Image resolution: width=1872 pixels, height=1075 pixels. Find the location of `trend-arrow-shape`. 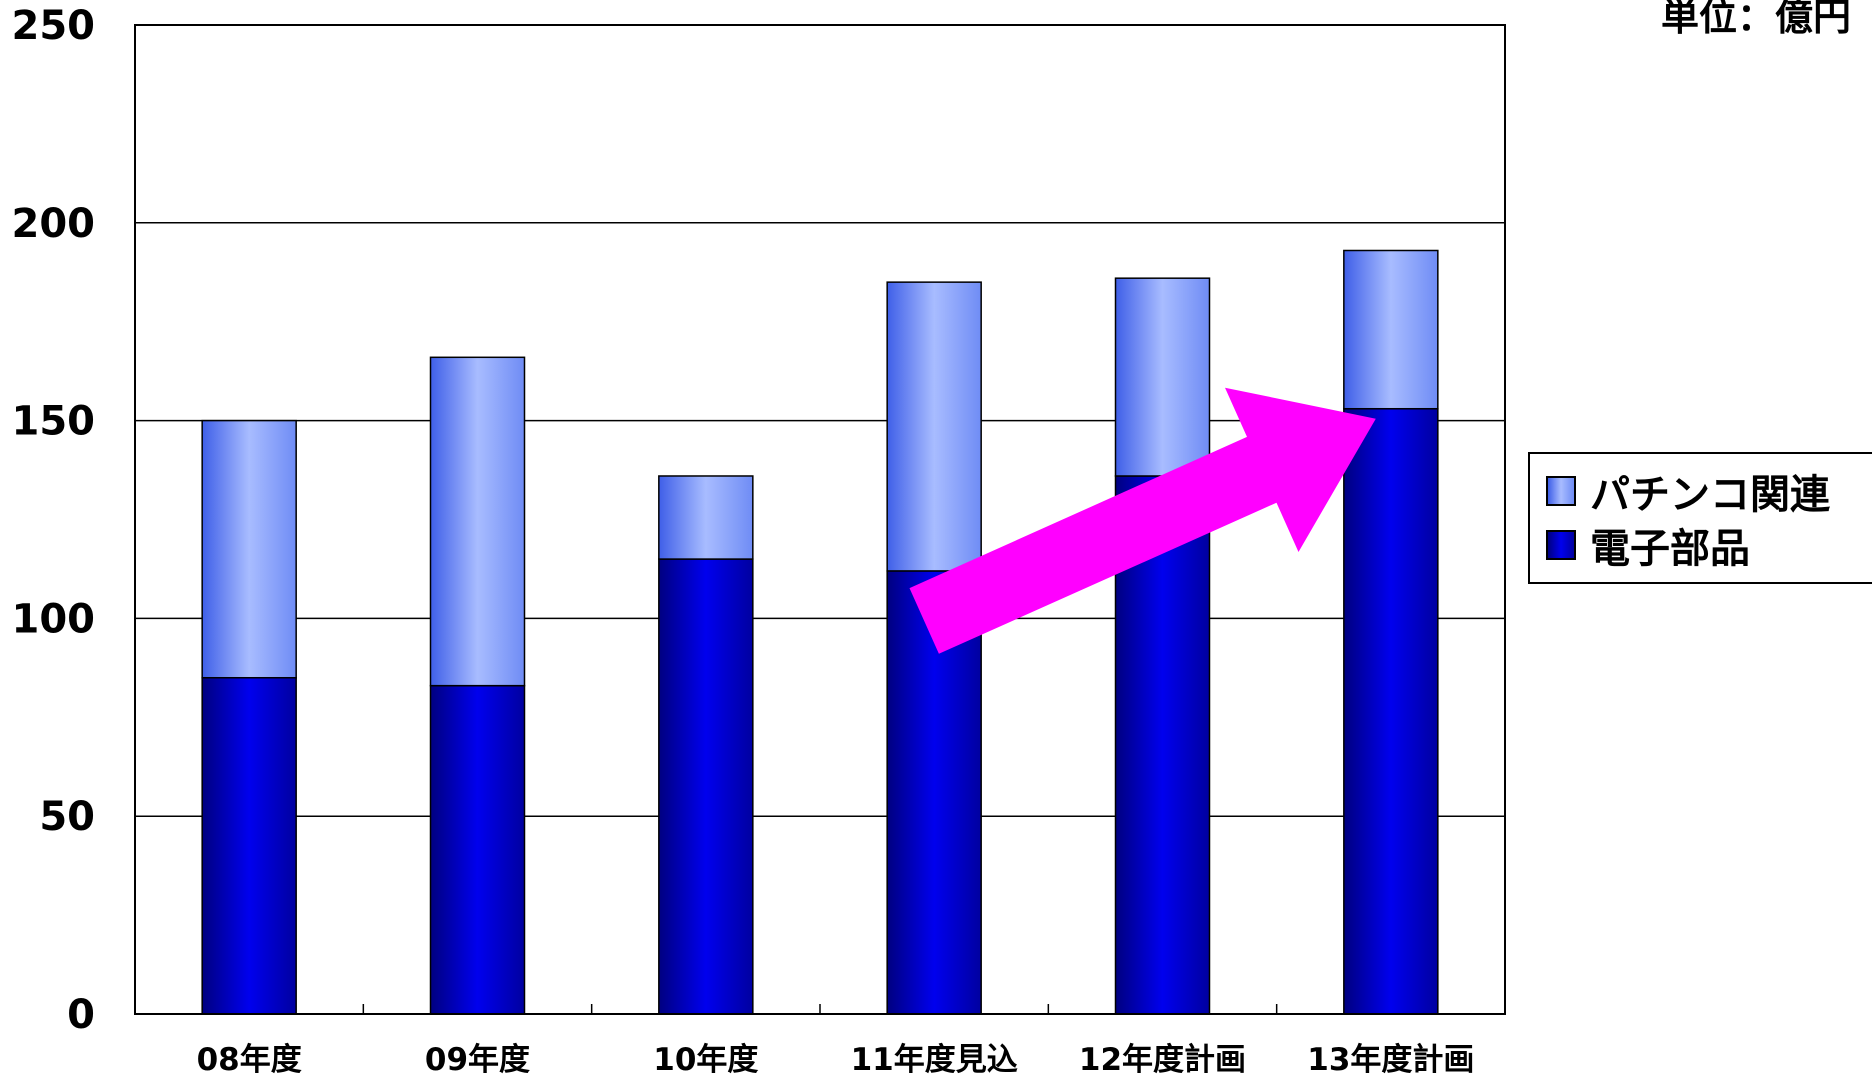

trend-arrow-shape is located at coordinates (1142, 520).